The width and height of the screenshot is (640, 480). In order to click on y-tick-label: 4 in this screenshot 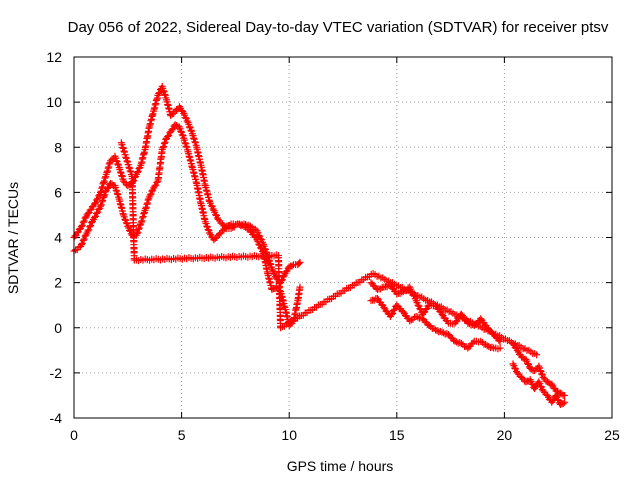, I will do `click(58, 238)`.